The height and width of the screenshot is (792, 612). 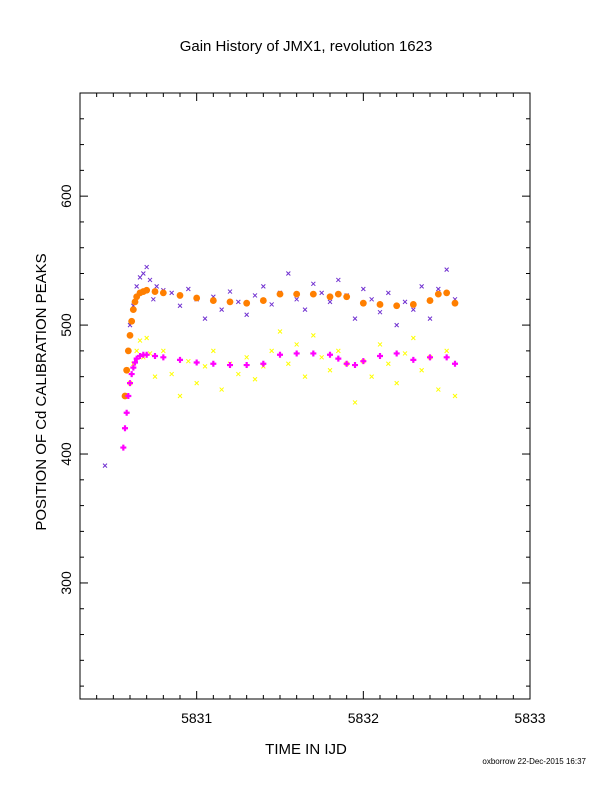 I want to click on y-tick-label: 300, so click(x=66, y=583).